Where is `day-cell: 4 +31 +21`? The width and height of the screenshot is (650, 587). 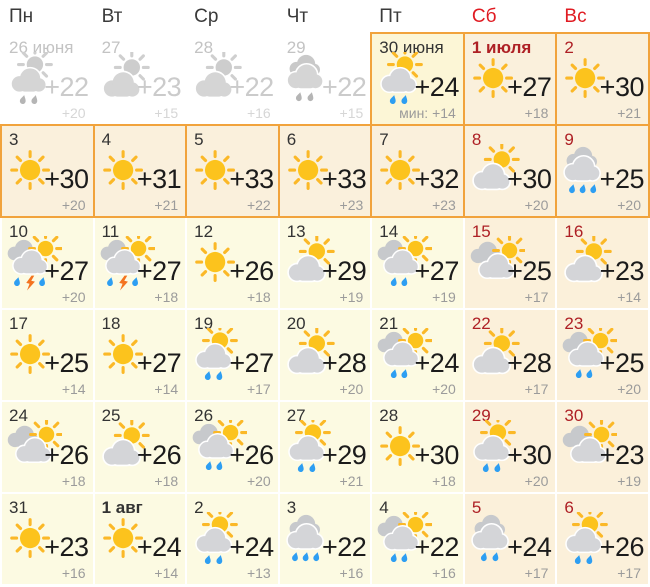 day-cell: 4 +31 +21 is located at coordinates (140, 171).